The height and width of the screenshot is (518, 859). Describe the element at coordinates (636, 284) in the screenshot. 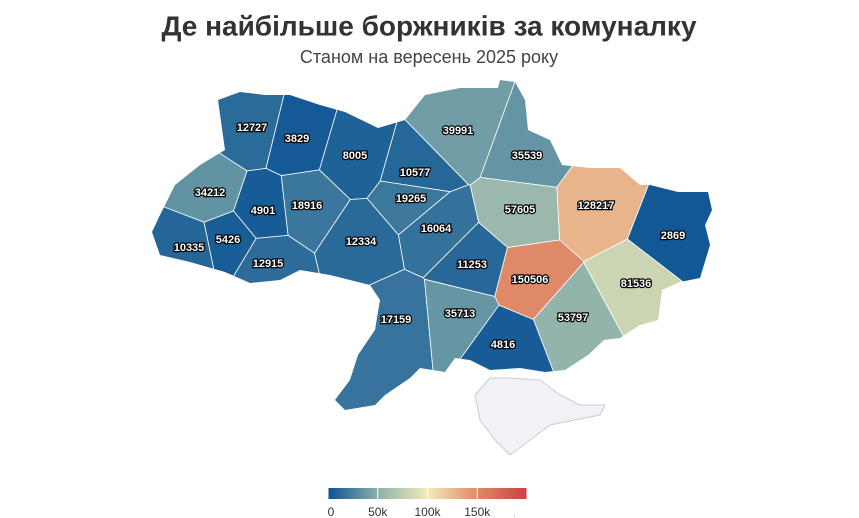

I see `region-label: 81536` at that location.